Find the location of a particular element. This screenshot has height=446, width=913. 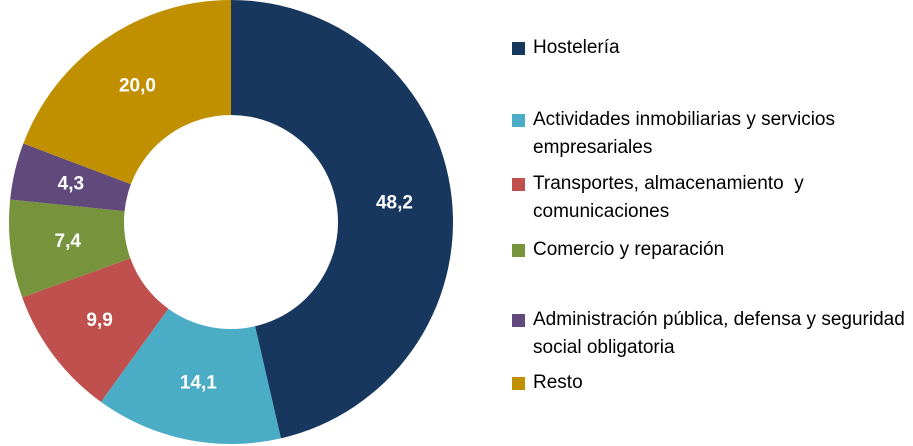

legend-item: Comercio y reparación is located at coordinates (709, 250).